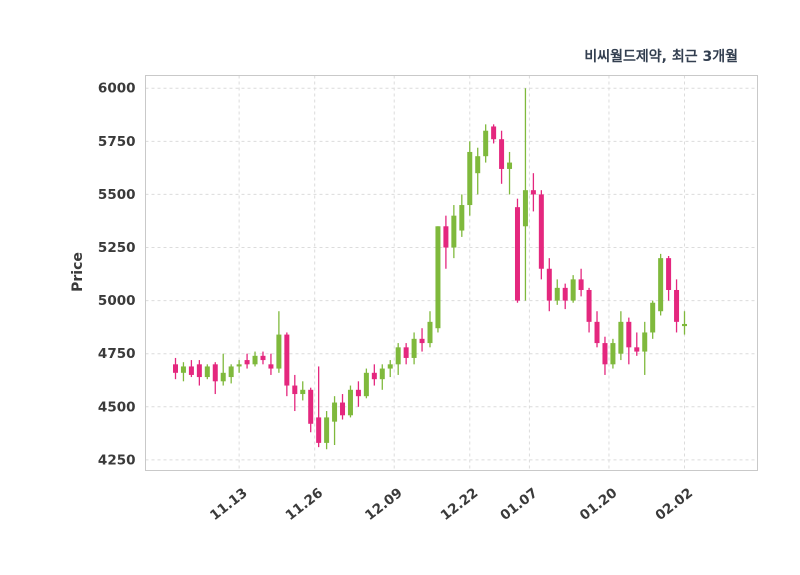  I want to click on candle-11.28, so click(327, 430).